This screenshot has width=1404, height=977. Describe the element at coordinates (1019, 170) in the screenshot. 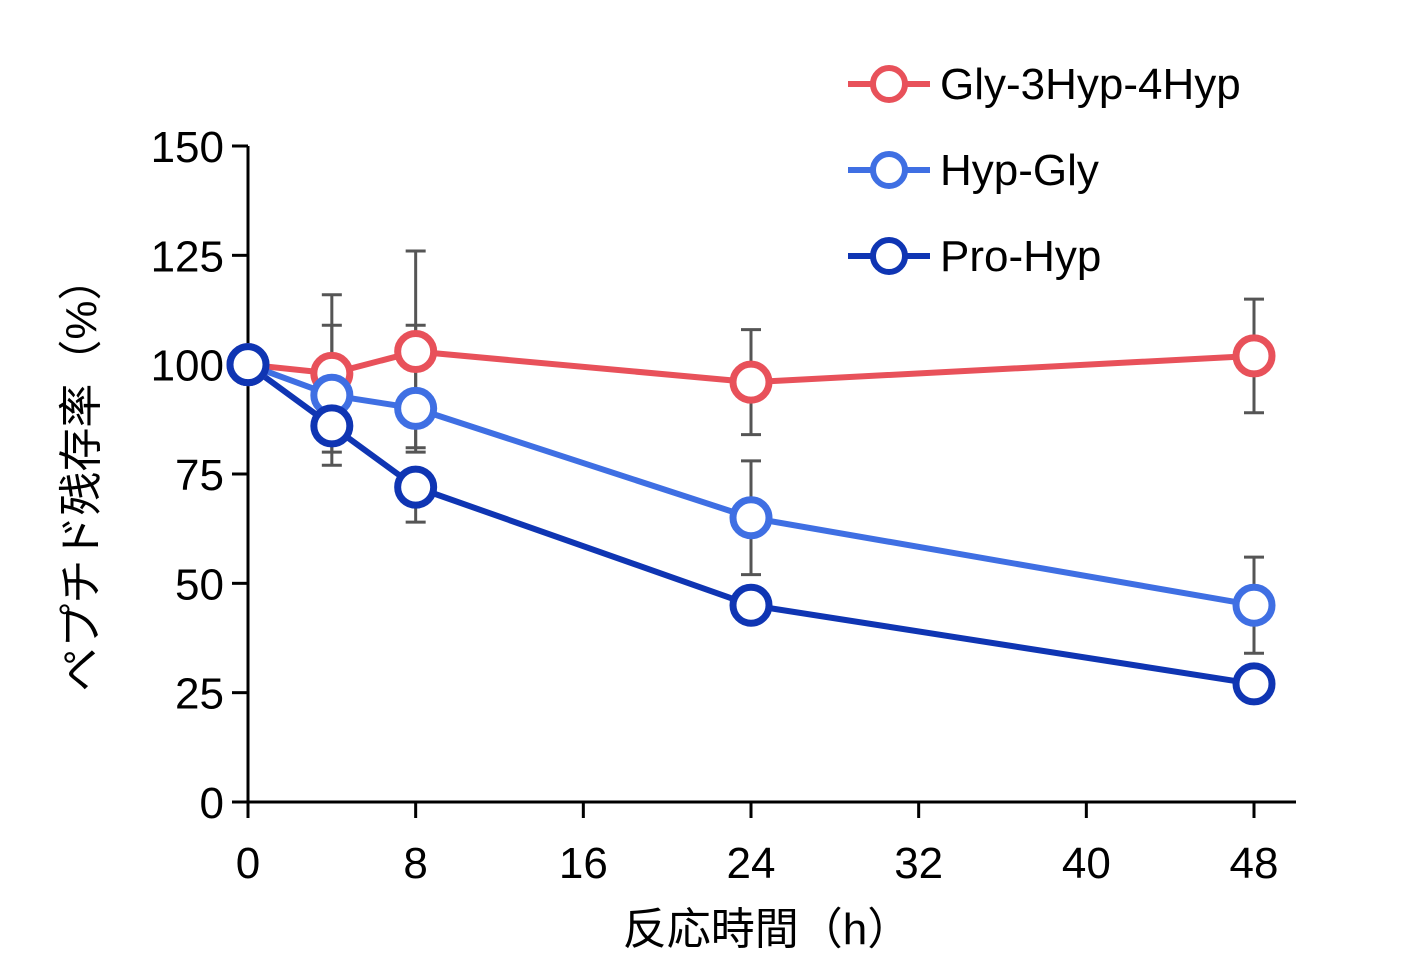

I see `legend-label: Hyp-Gly` at that location.